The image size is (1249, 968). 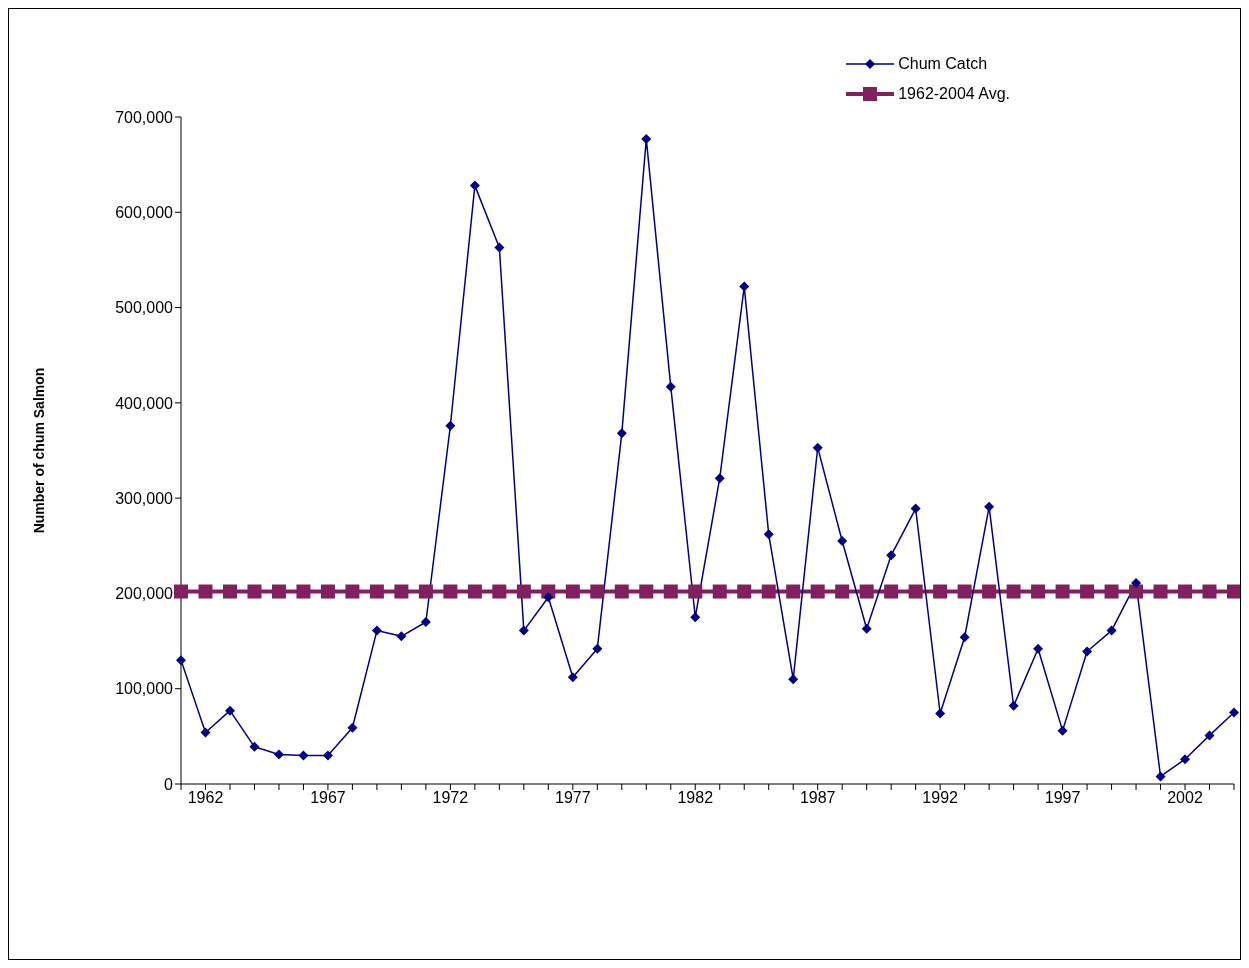 What do you see at coordinates (573, 798) in the screenshot?
I see `x-tick-label: 1977` at bounding box center [573, 798].